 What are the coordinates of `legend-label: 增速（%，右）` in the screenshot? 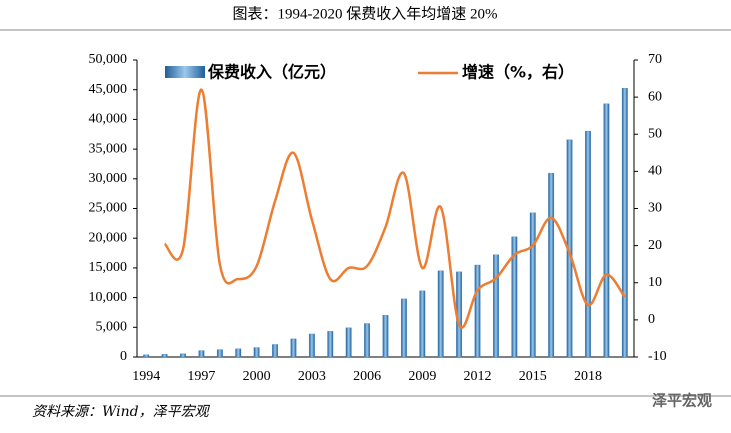 It's located at (518, 72).